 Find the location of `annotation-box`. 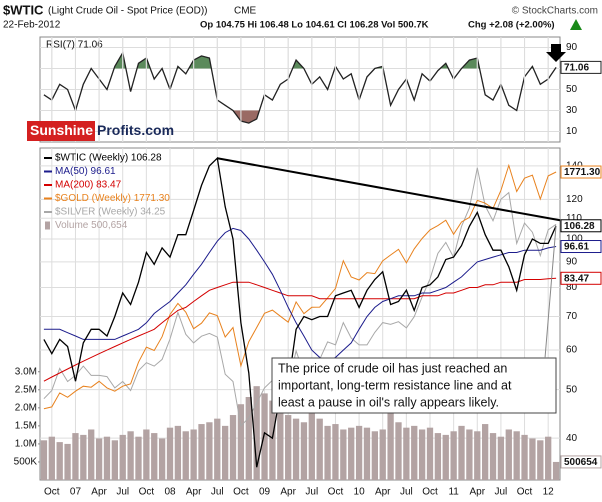

annotation-box is located at coordinates (414, 385).